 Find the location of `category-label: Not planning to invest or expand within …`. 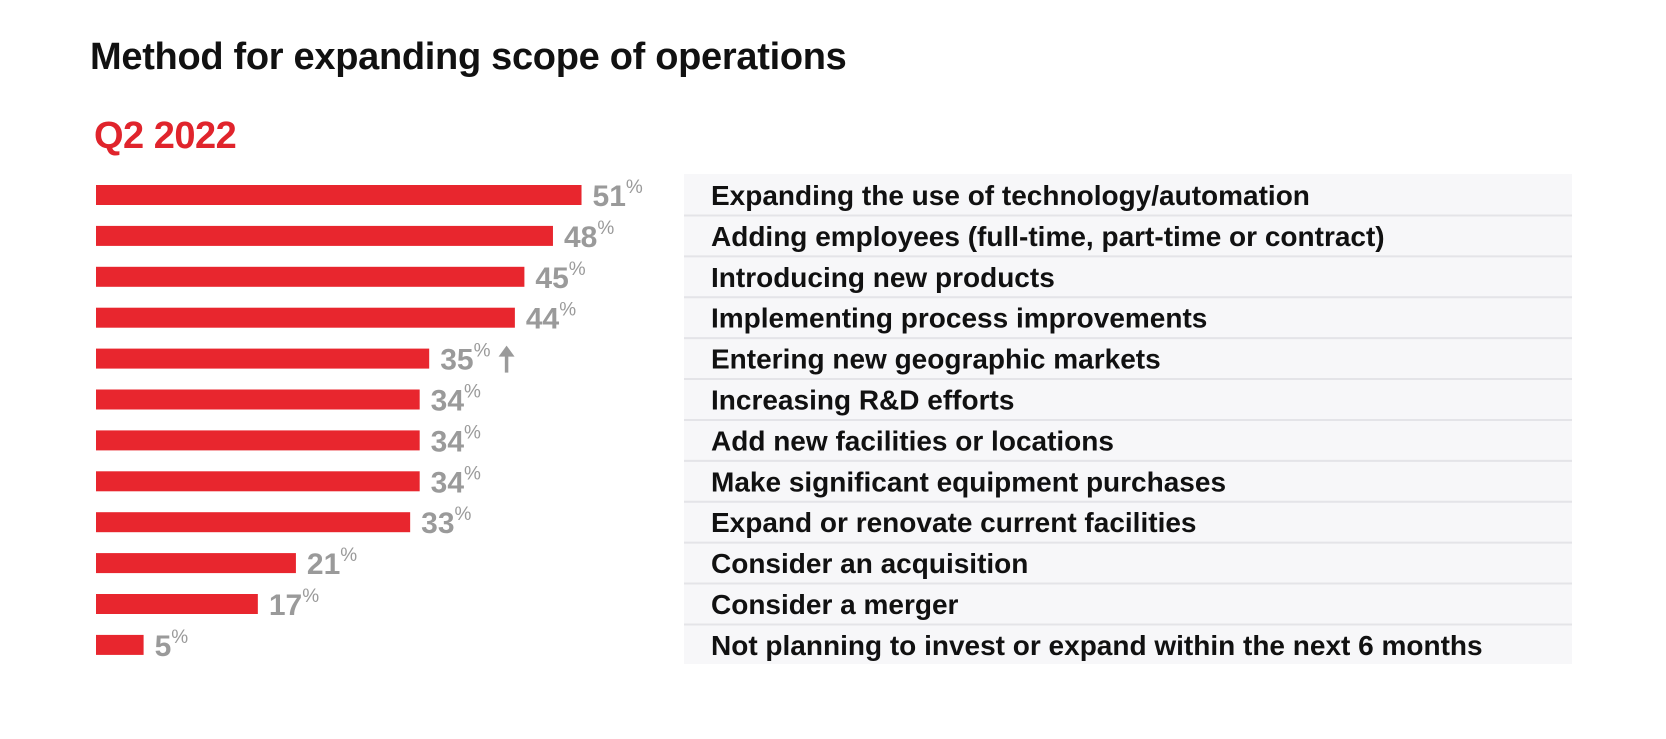

category-label: Not planning to invest or expand within … is located at coordinates (1097, 645).